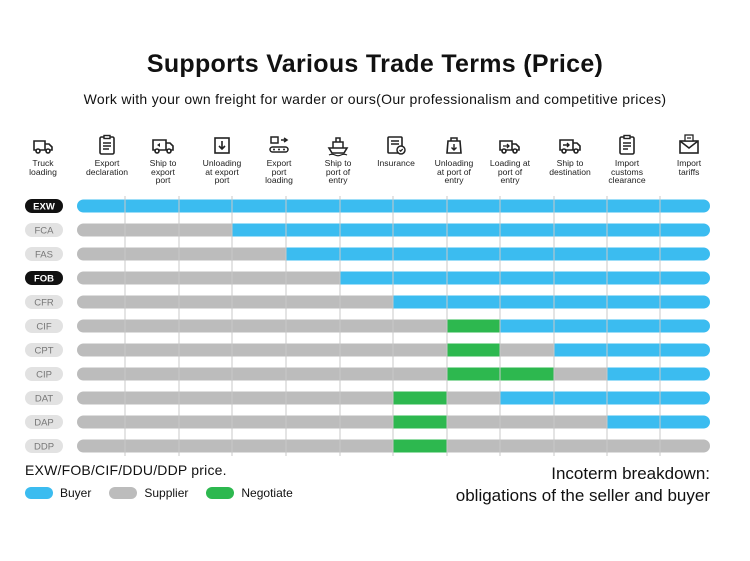 Image resolution: width=750 pixels, height=561 pixels. What do you see at coordinates (570, 167) in the screenshot?
I see `stage-label: Ship to destination` at bounding box center [570, 167].